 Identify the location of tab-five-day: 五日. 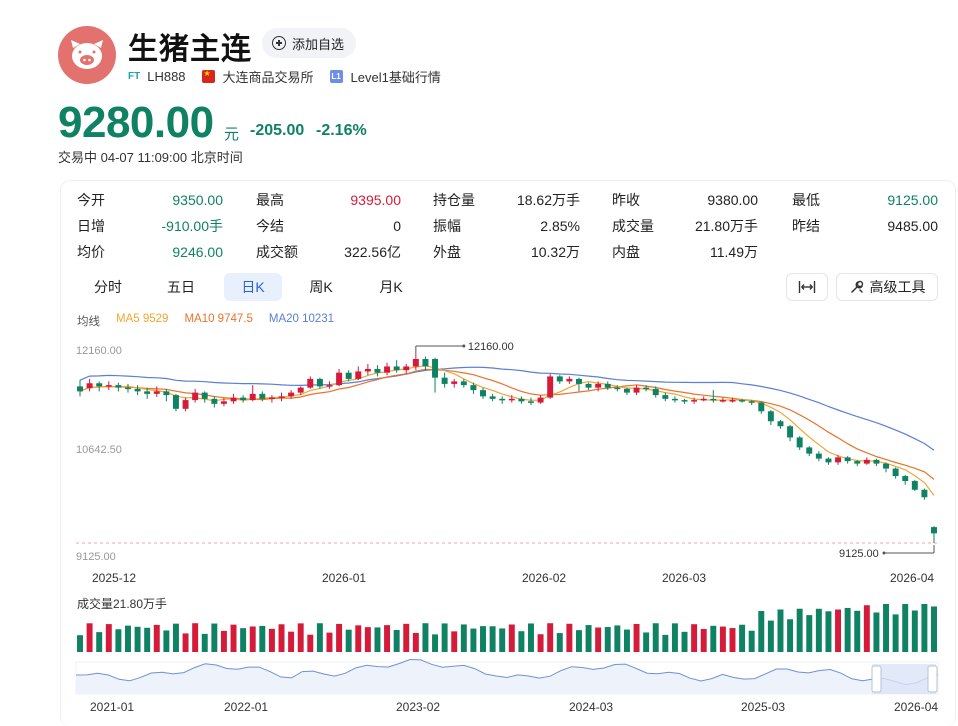
(181, 287).